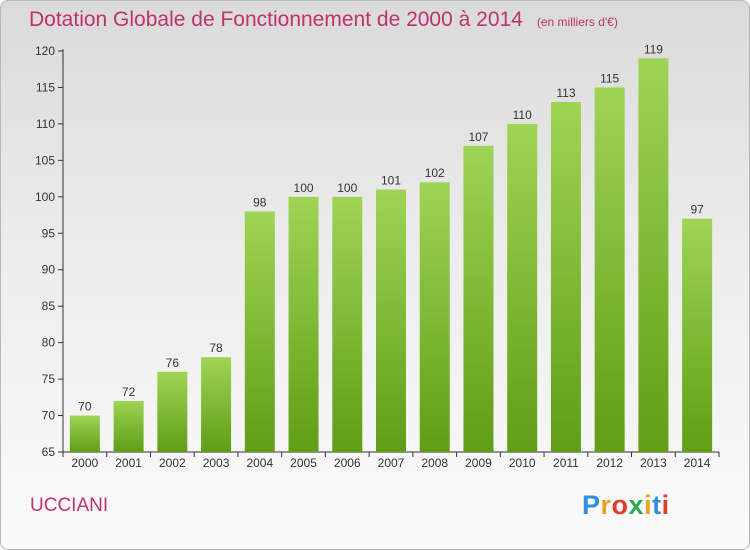 Image resolution: width=750 pixels, height=550 pixels. Describe the element at coordinates (45, 124) in the screenshot. I see `y-tick-label: 110` at that location.